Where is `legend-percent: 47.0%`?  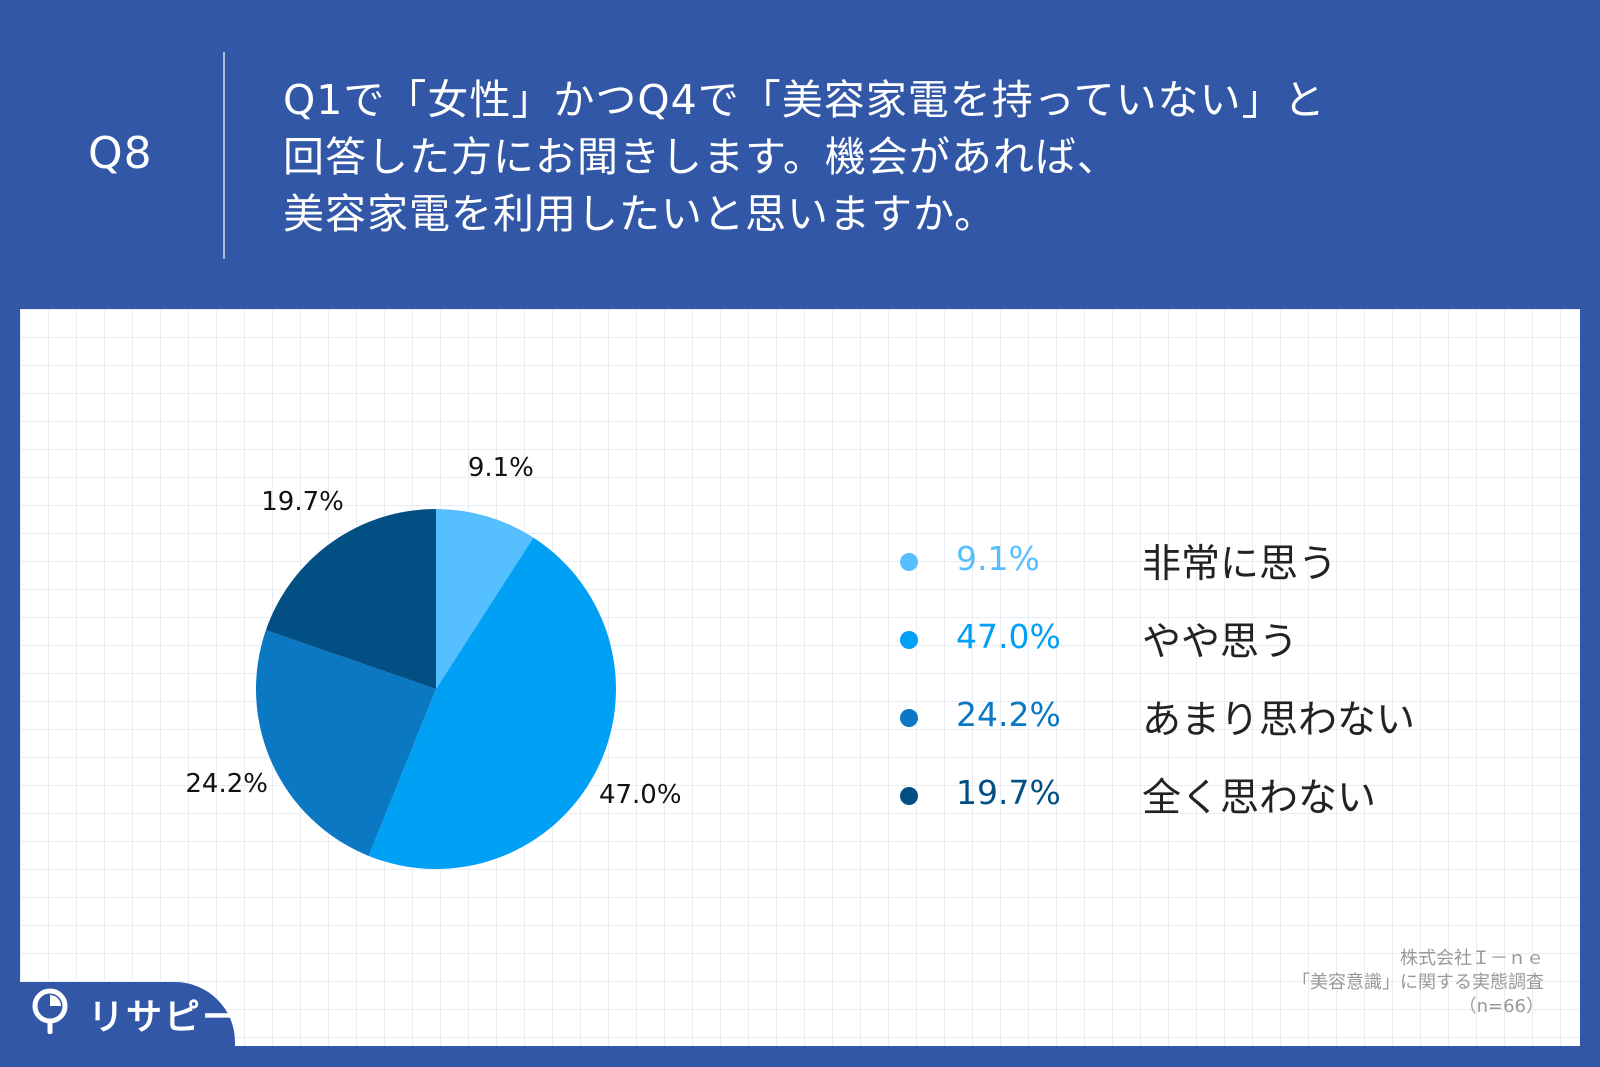 legend-percent: 47.0% is located at coordinates (1008, 636).